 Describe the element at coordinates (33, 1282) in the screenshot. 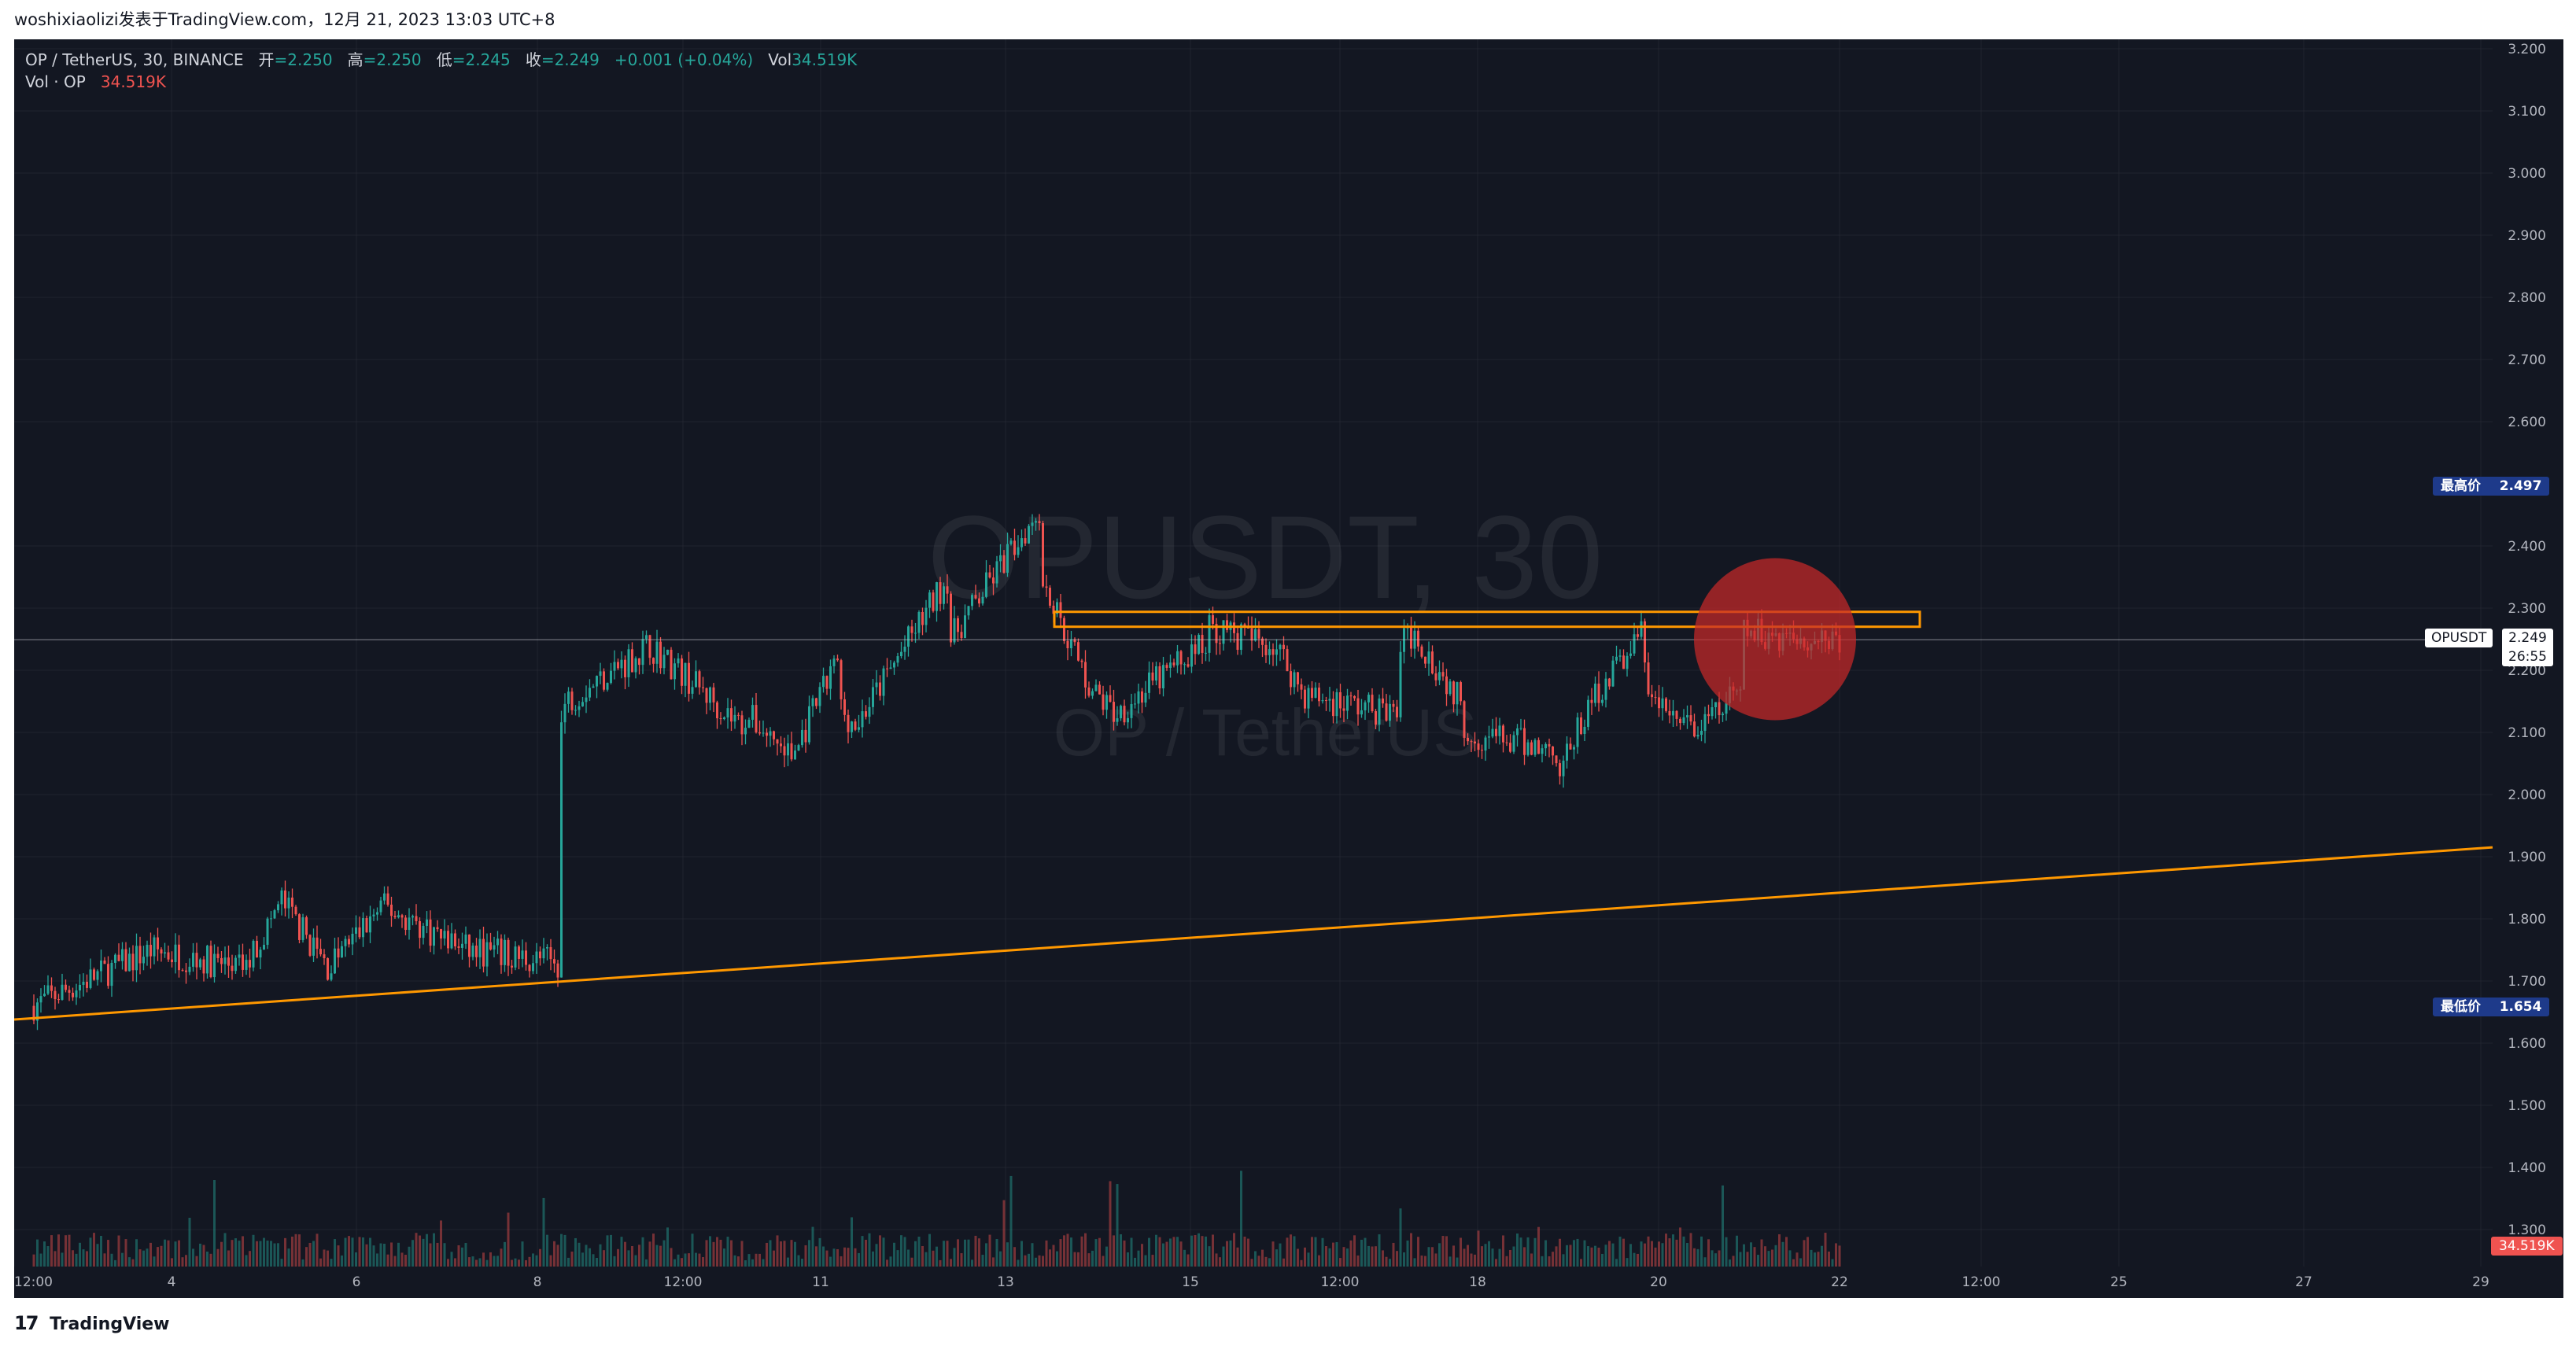

I see `time-tick-0: 12:00` at that location.